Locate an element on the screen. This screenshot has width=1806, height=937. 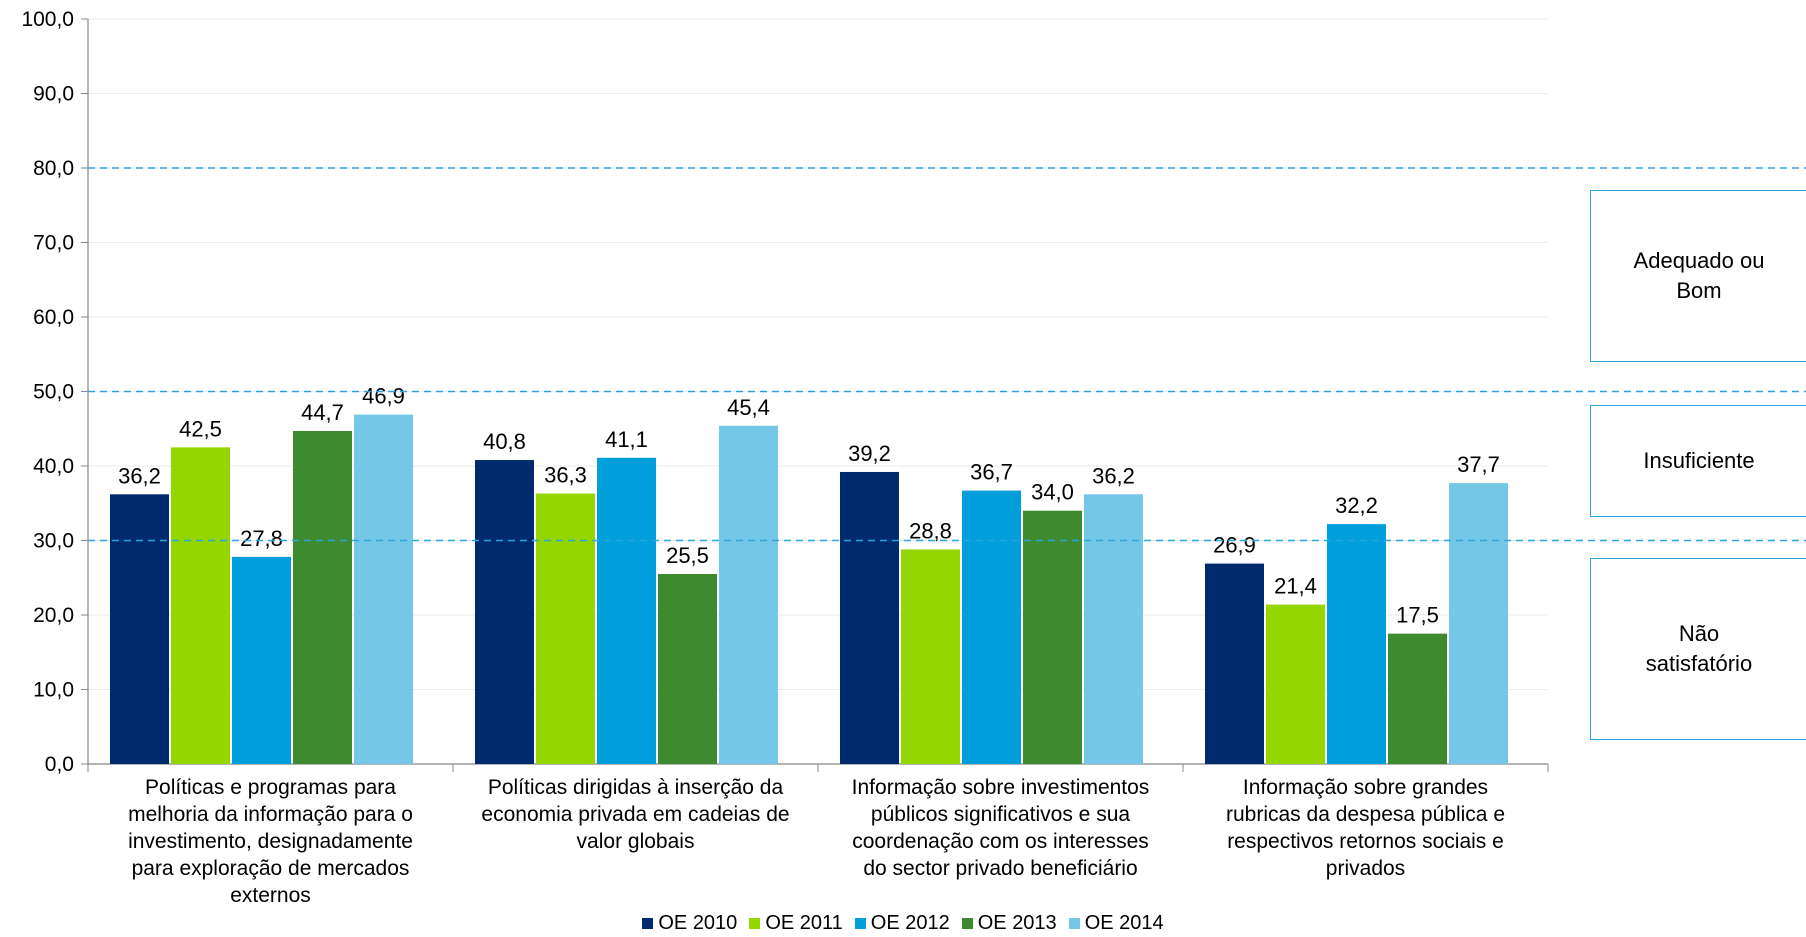
legend-label: OE 2013 is located at coordinates (1017, 923).